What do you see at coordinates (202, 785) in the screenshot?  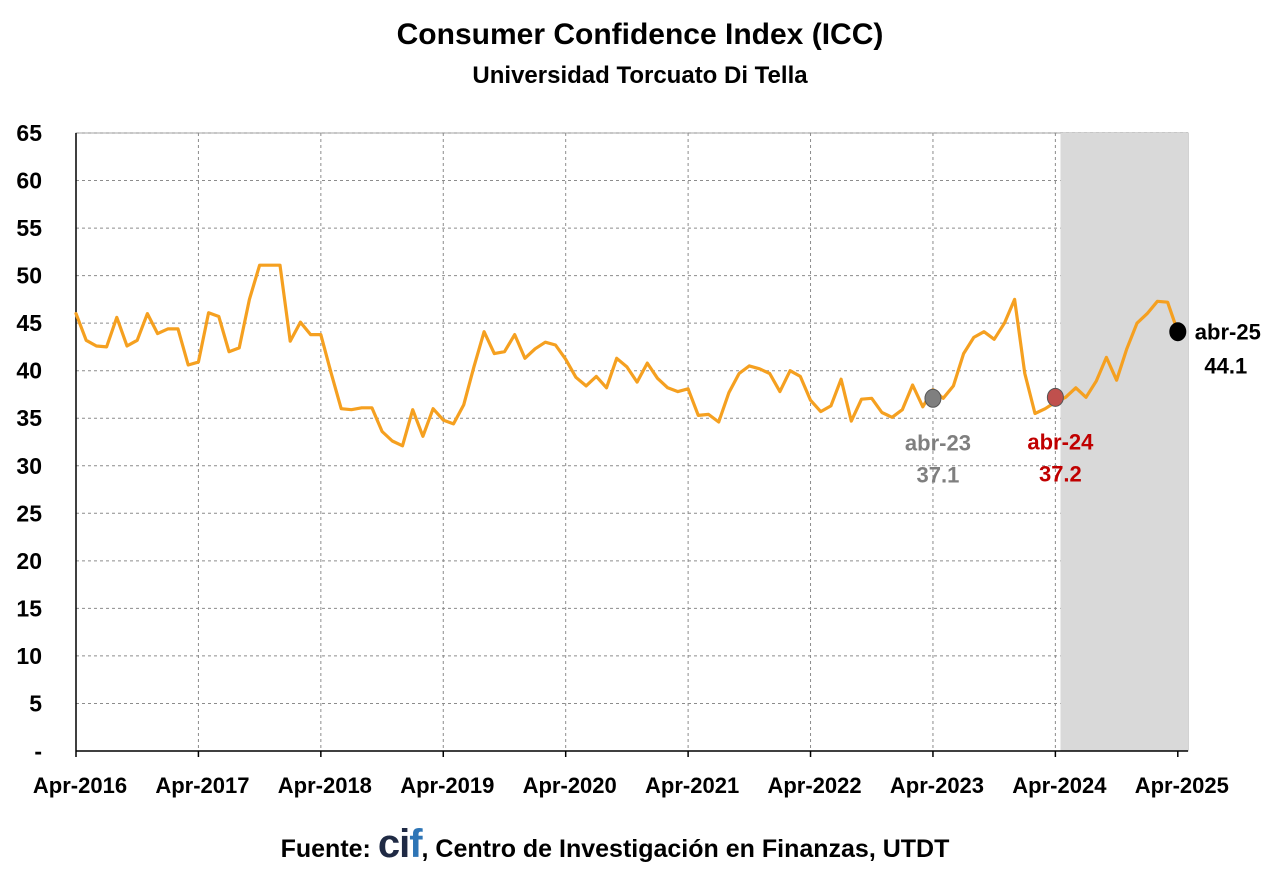 I see `x-tick-label: Apr-2017` at bounding box center [202, 785].